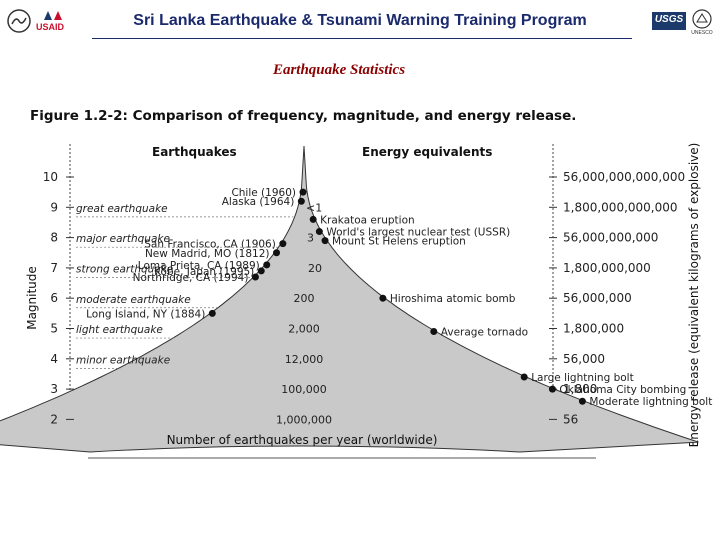 The width and height of the screenshot is (720, 540). I want to click on magnitude-tick-label: 2, so click(54, 419).